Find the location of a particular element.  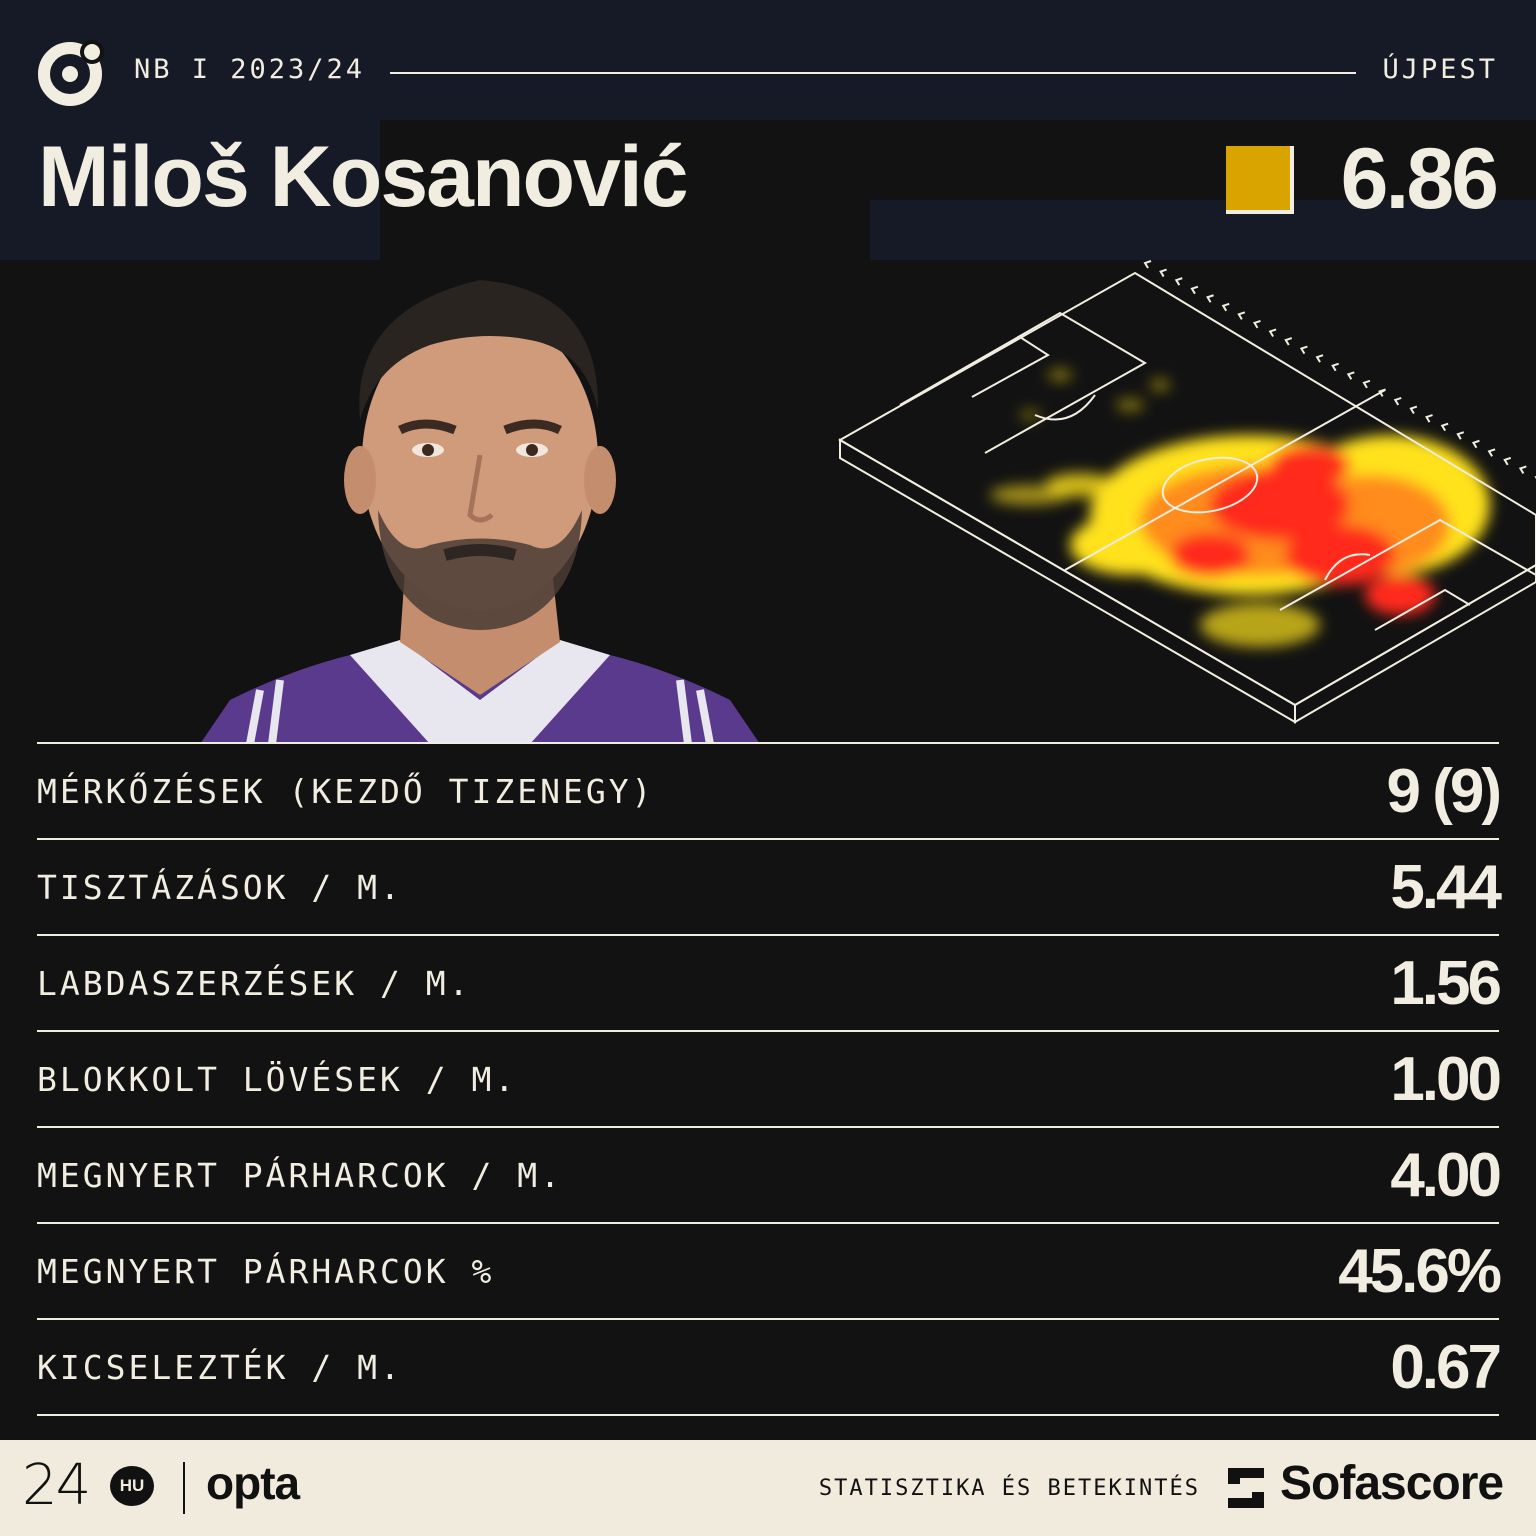

stat-label: TISZTÁZÁSOK / M. is located at coordinates (220, 887).